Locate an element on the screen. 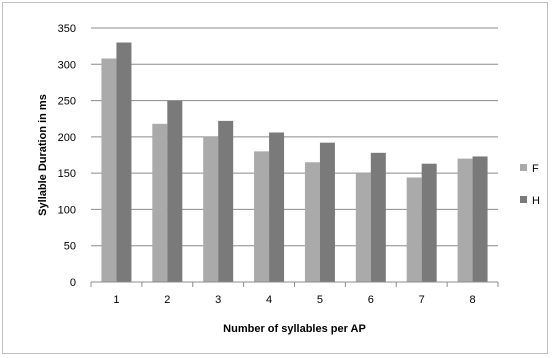 The image size is (552, 358). x-tick-label: 1 is located at coordinates (116, 300).